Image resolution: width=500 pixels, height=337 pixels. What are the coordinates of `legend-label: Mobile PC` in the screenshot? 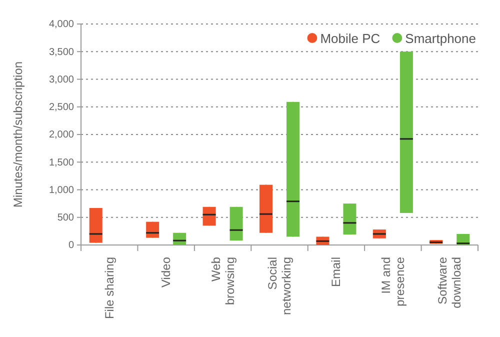 It's located at (350, 38).